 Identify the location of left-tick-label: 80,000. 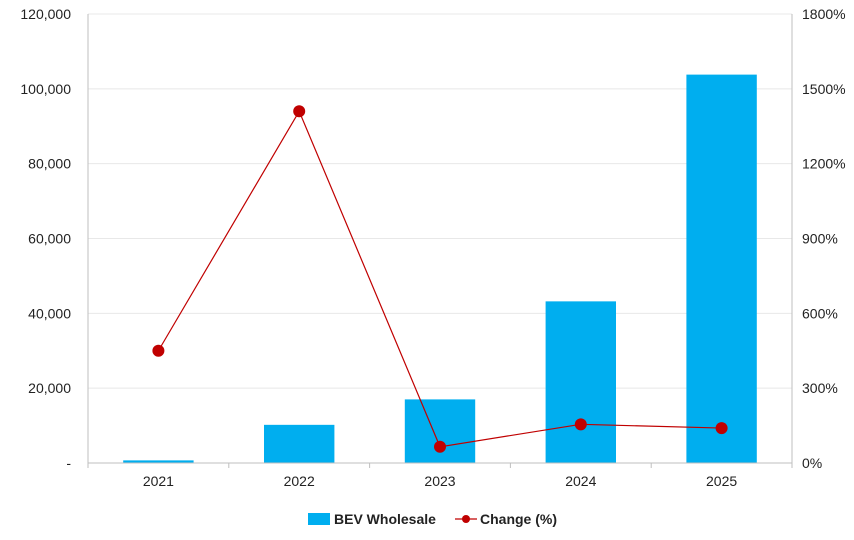
(49, 164).